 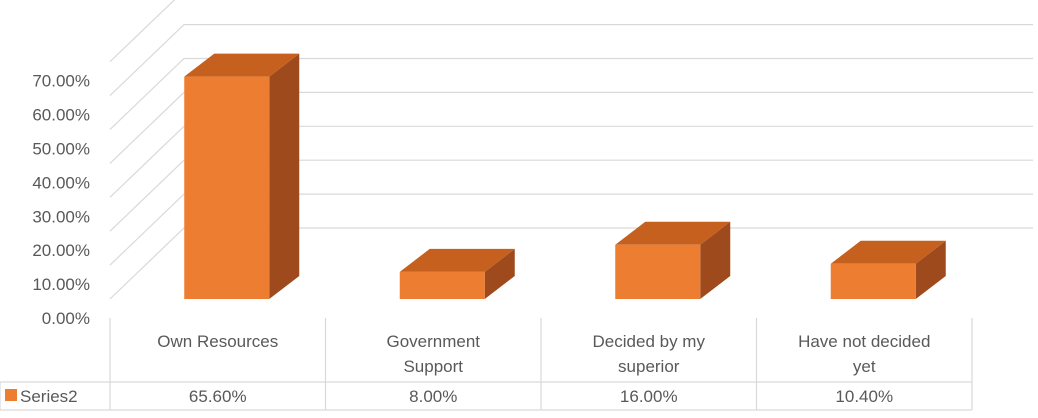 What do you see at coordinates (433, 396) in the screenshot?
I see `data-label: 8.00%` at bounding box center [433, 396].